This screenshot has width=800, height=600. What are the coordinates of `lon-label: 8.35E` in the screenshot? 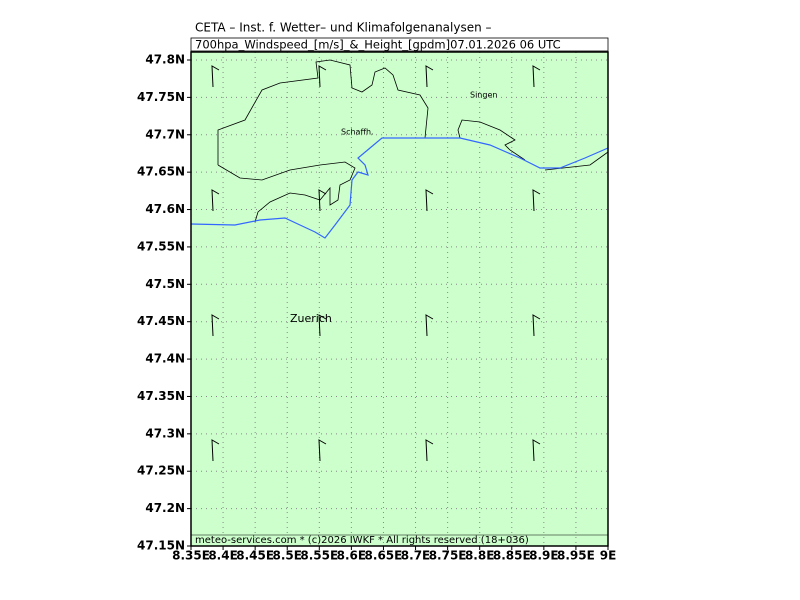 It's located at (191, 556).